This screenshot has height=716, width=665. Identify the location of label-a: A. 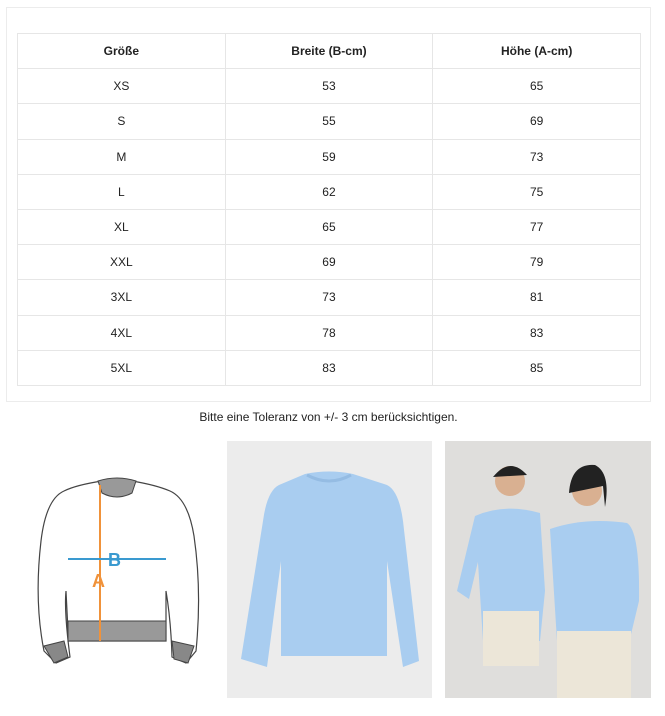
(98, 581).